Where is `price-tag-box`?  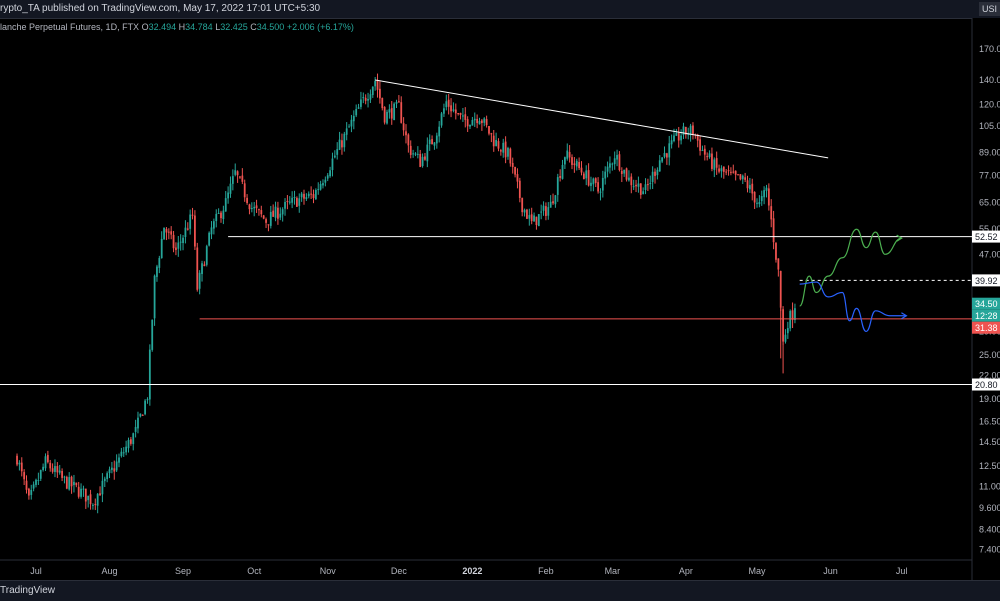
price-tag-box is located at coordinates (986, 327).